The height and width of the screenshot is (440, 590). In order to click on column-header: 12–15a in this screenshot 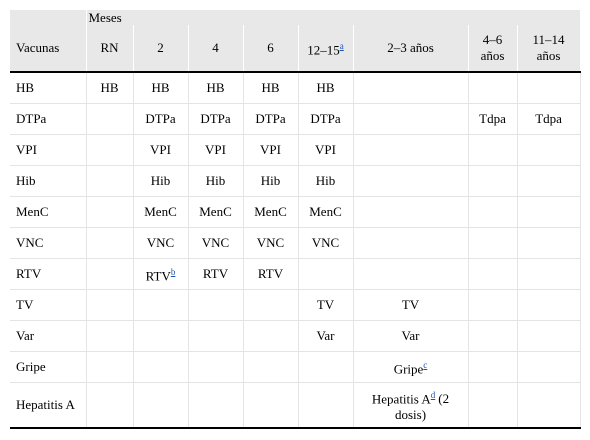, I will do `click(326, 49)`.